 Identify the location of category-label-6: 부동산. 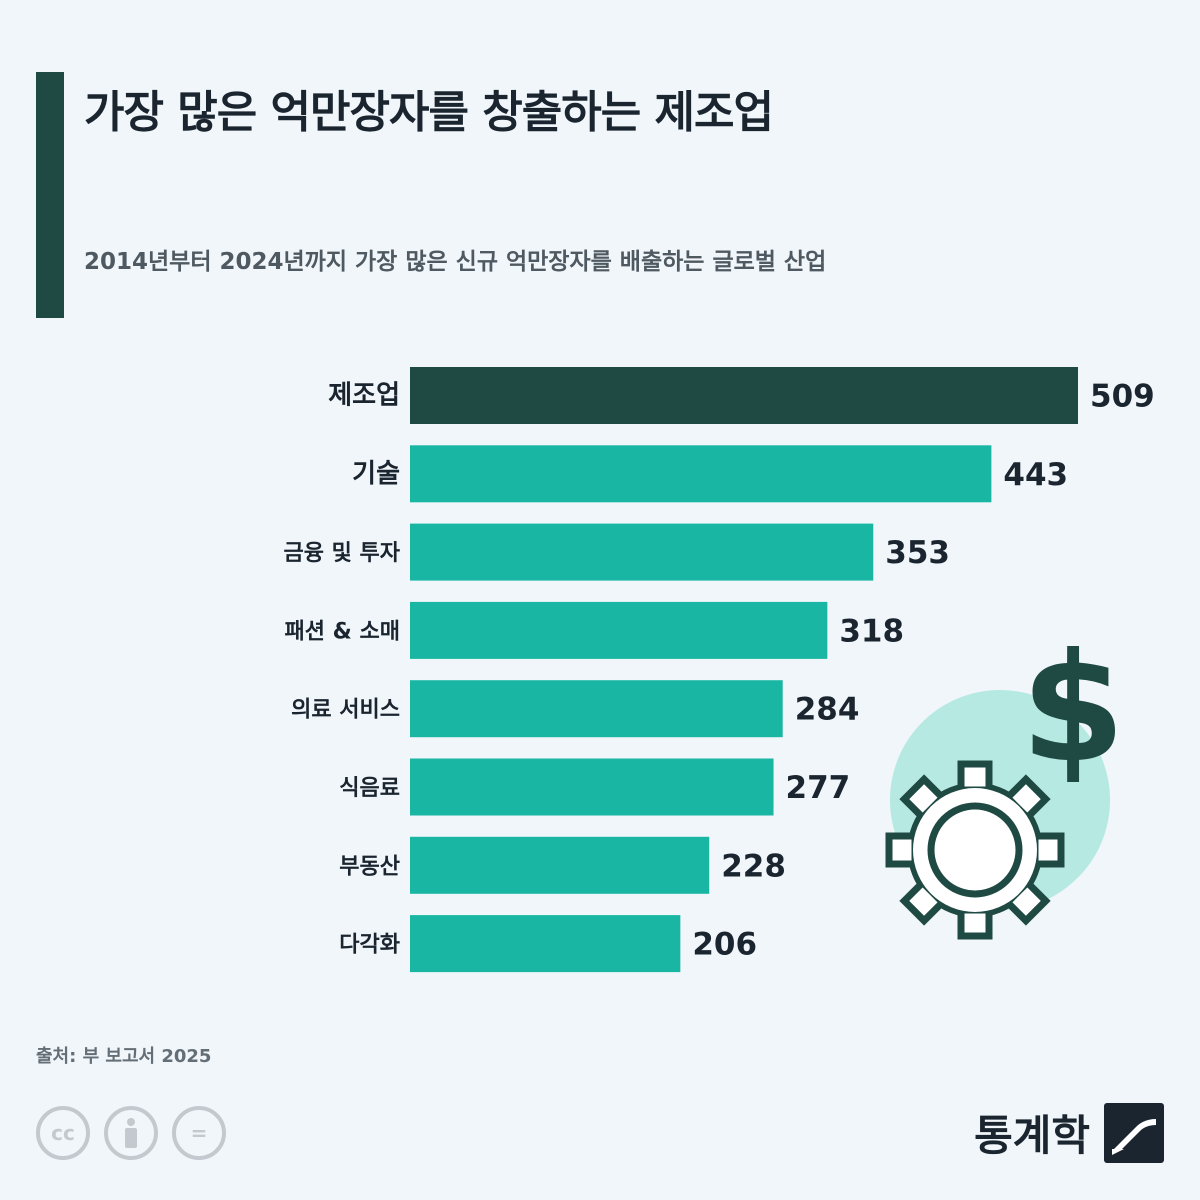
(369, 866).